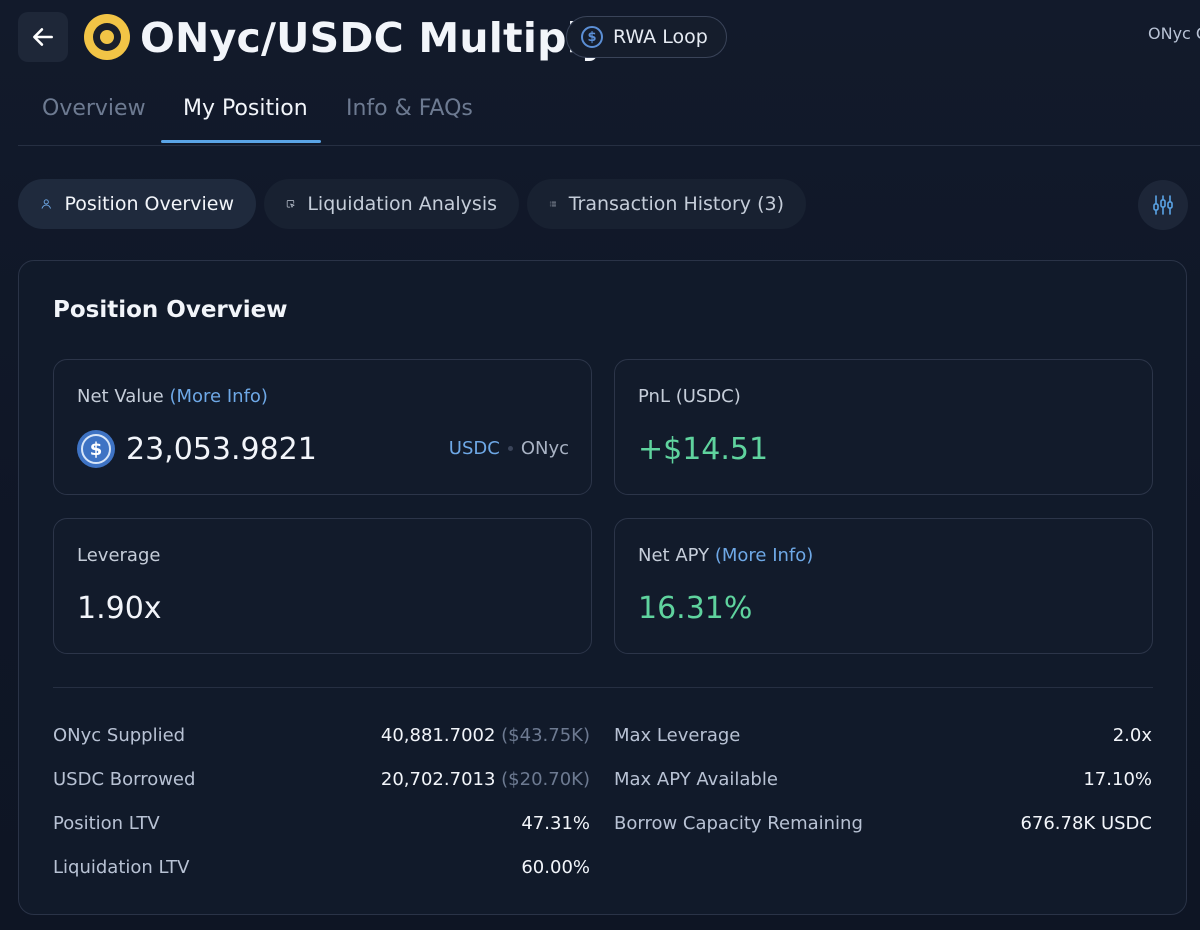 The image size is (1200, 930). What do you see at coordinates (695, 608) in the screenshot?
I see `net-apy-value: 16.31%` at bounding box center [695, 608].